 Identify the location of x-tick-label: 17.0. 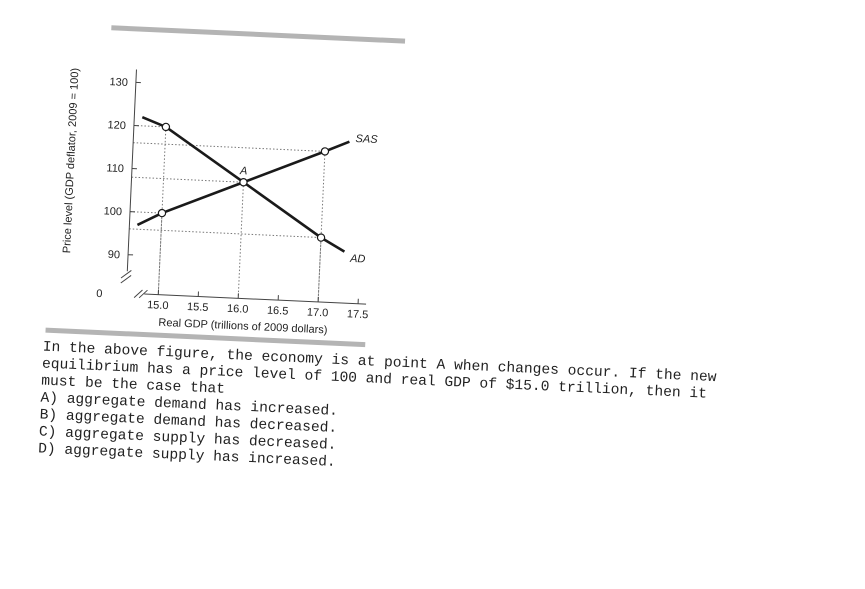
(318, 312).